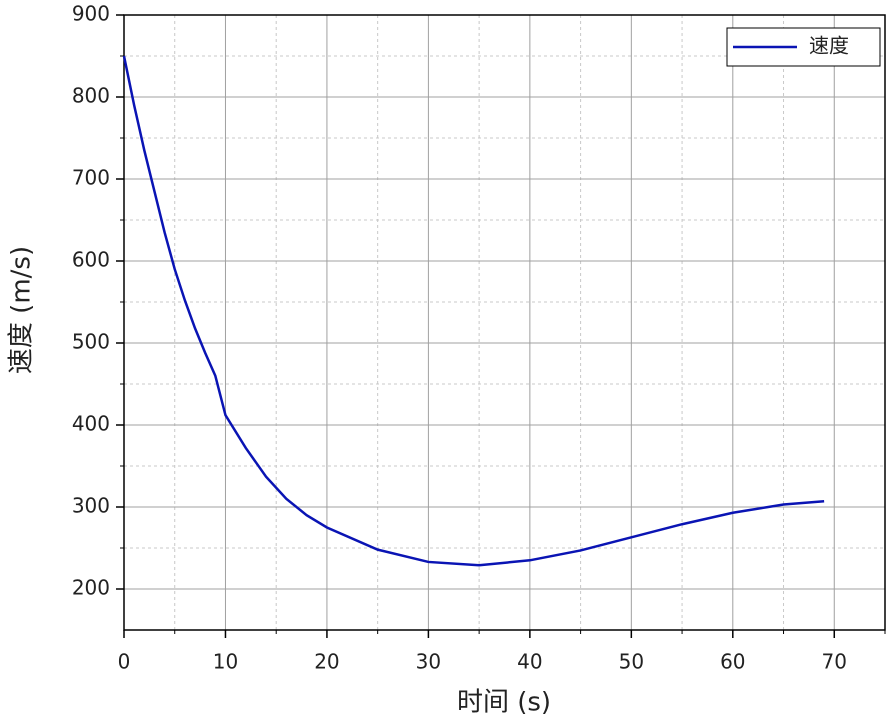 This screenshot has height=722, width=895. I want to click on y-tick-label: 700, so click(91, 178).